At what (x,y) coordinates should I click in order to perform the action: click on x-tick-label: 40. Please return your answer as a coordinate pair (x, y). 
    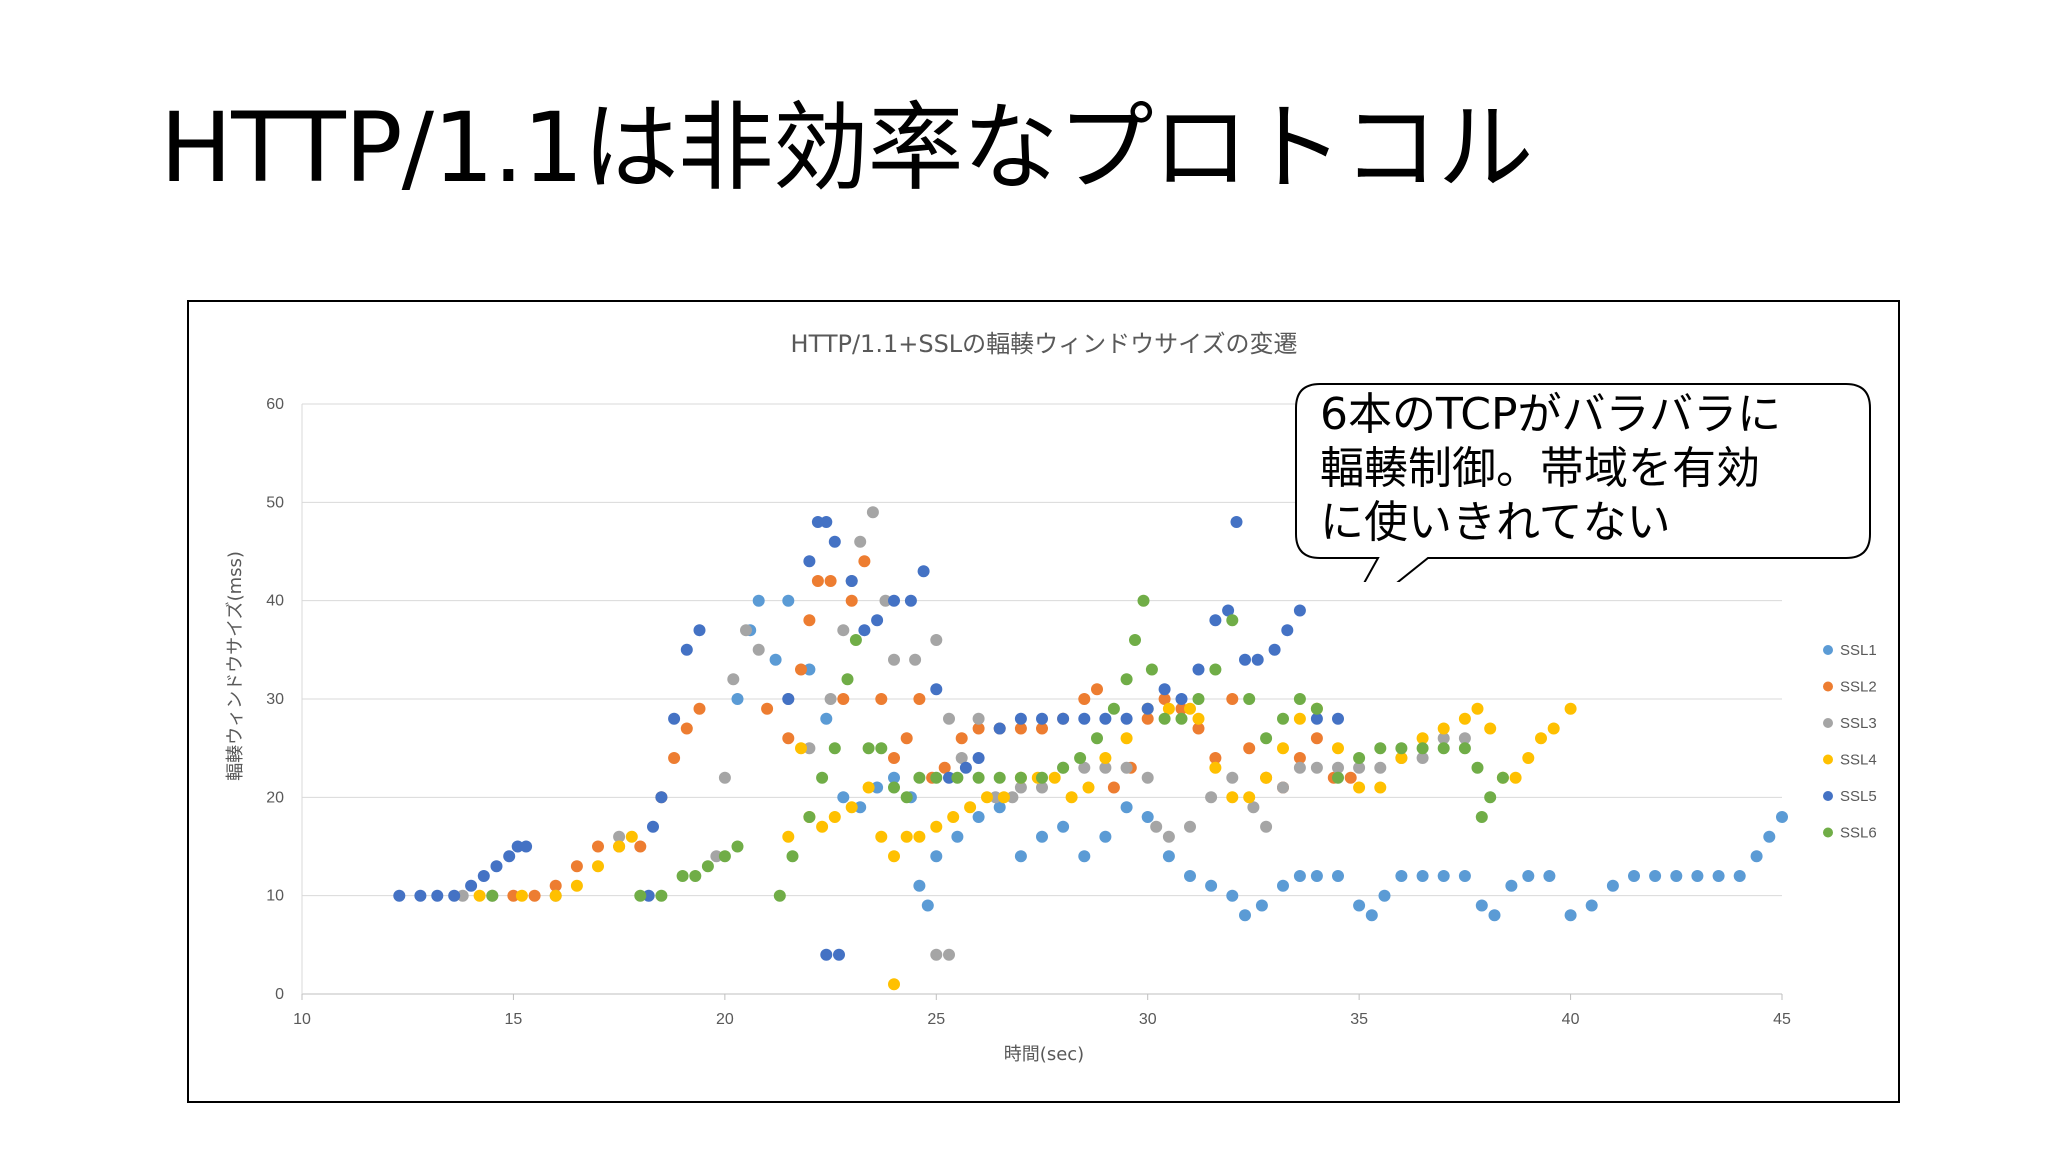
    Looking at the image, I should click on (1571, 1019).